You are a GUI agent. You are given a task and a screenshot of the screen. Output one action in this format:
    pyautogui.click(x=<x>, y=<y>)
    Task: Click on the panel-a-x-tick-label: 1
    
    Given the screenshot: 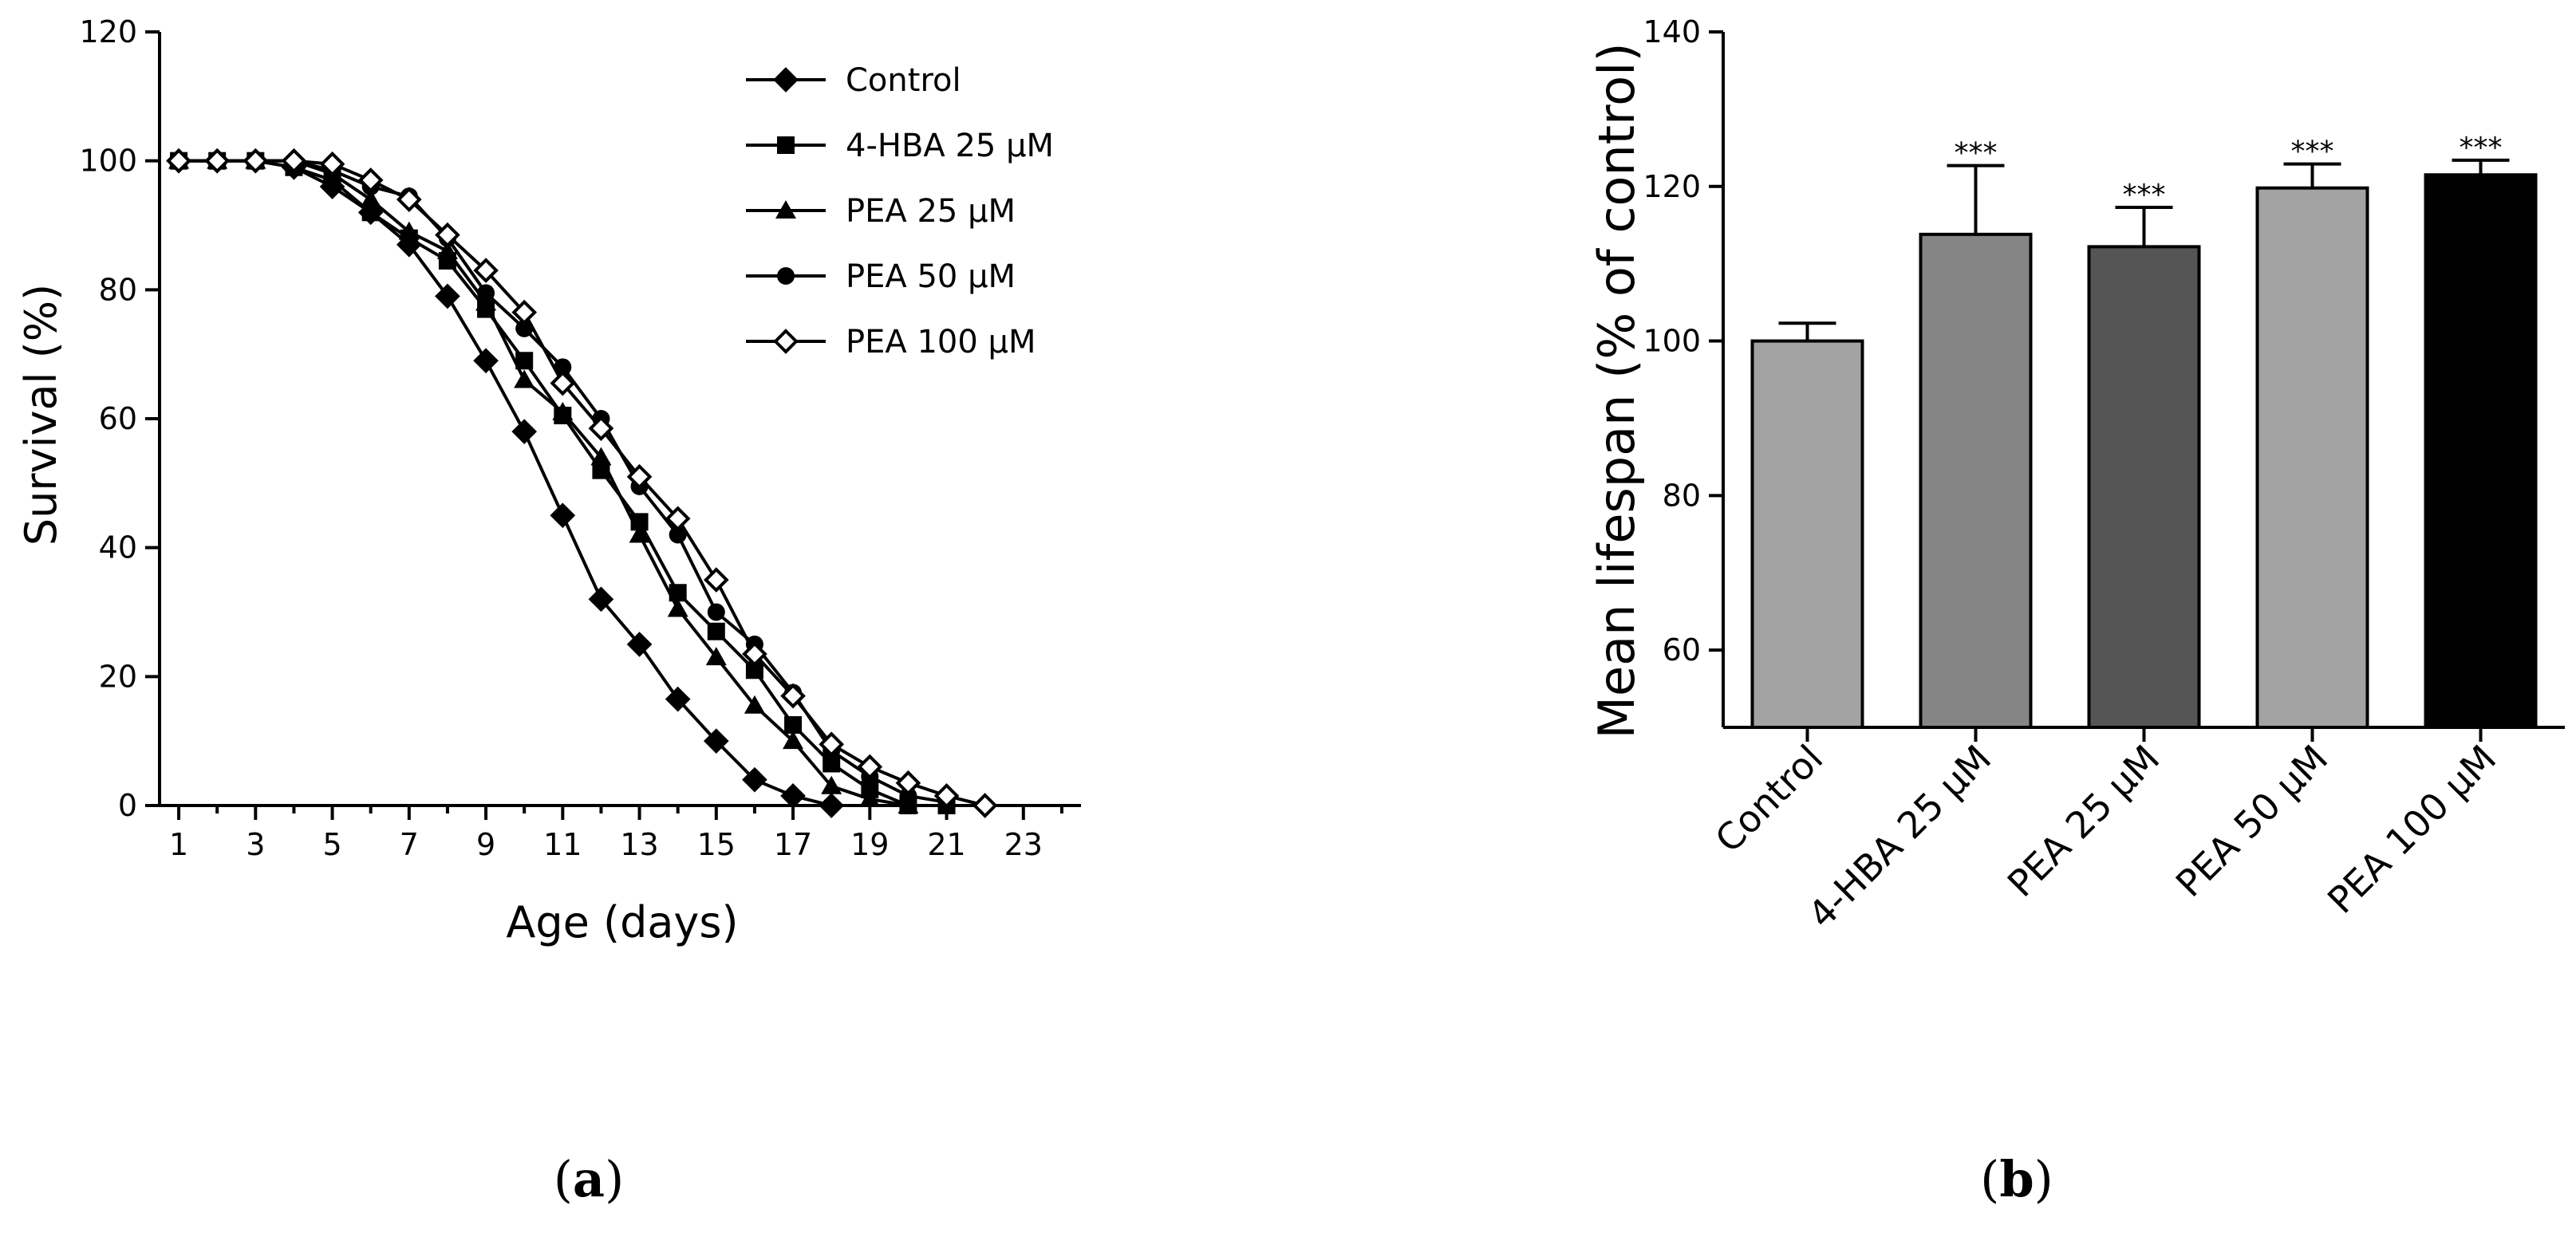 What is the action you would take?
    pyautogui.click(x=179, y=844)
    